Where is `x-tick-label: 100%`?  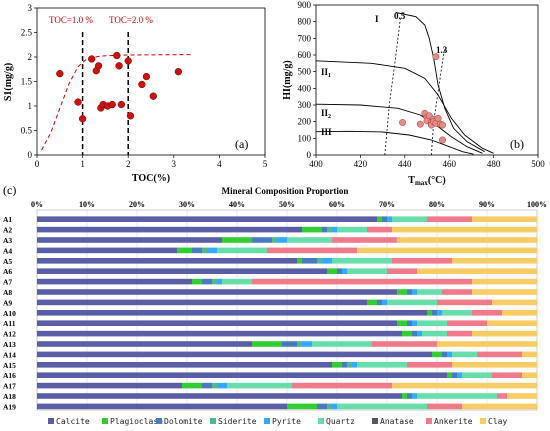
x-tick-label: 100% is located at coordinates (537, 204).